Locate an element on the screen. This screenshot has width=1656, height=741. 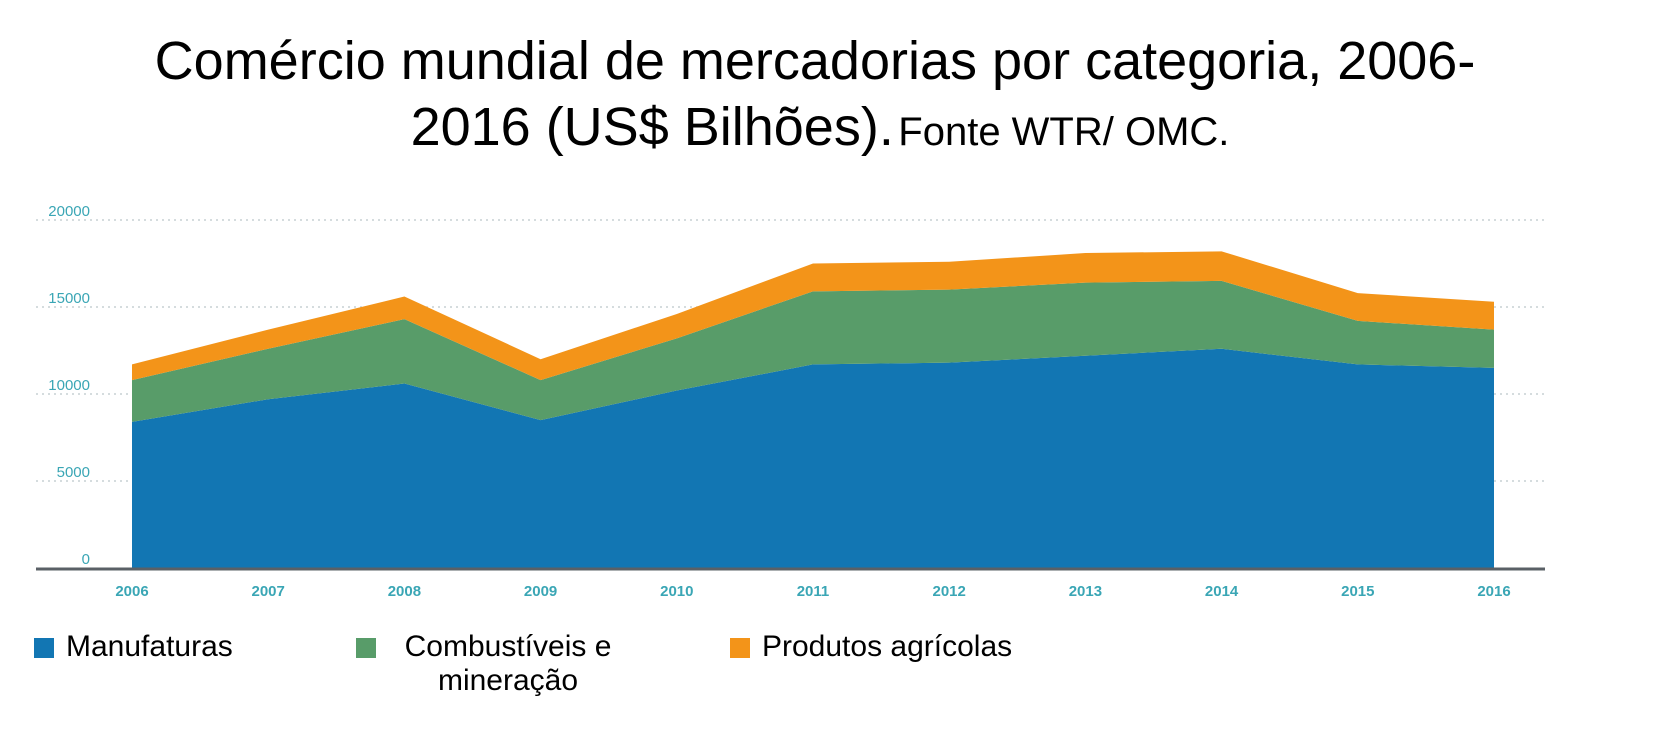
y-tick-label: 20000 is located at coordinates (69, 211).